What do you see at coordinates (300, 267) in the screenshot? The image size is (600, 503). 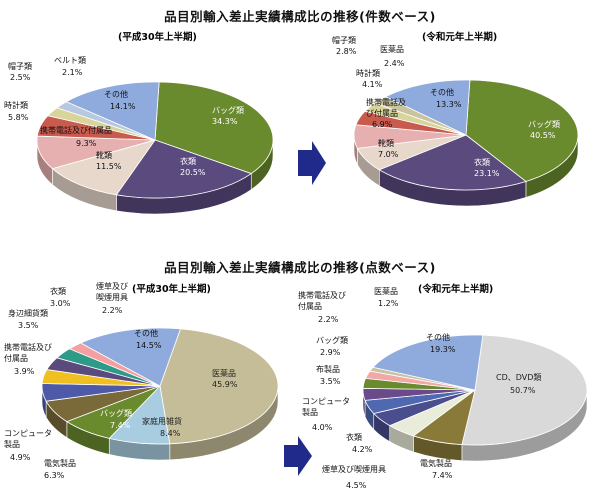 I see `section-title-items: 品目別輸入差止実績構成比の推移(点数ベース)` at bounding box center [300, 267].